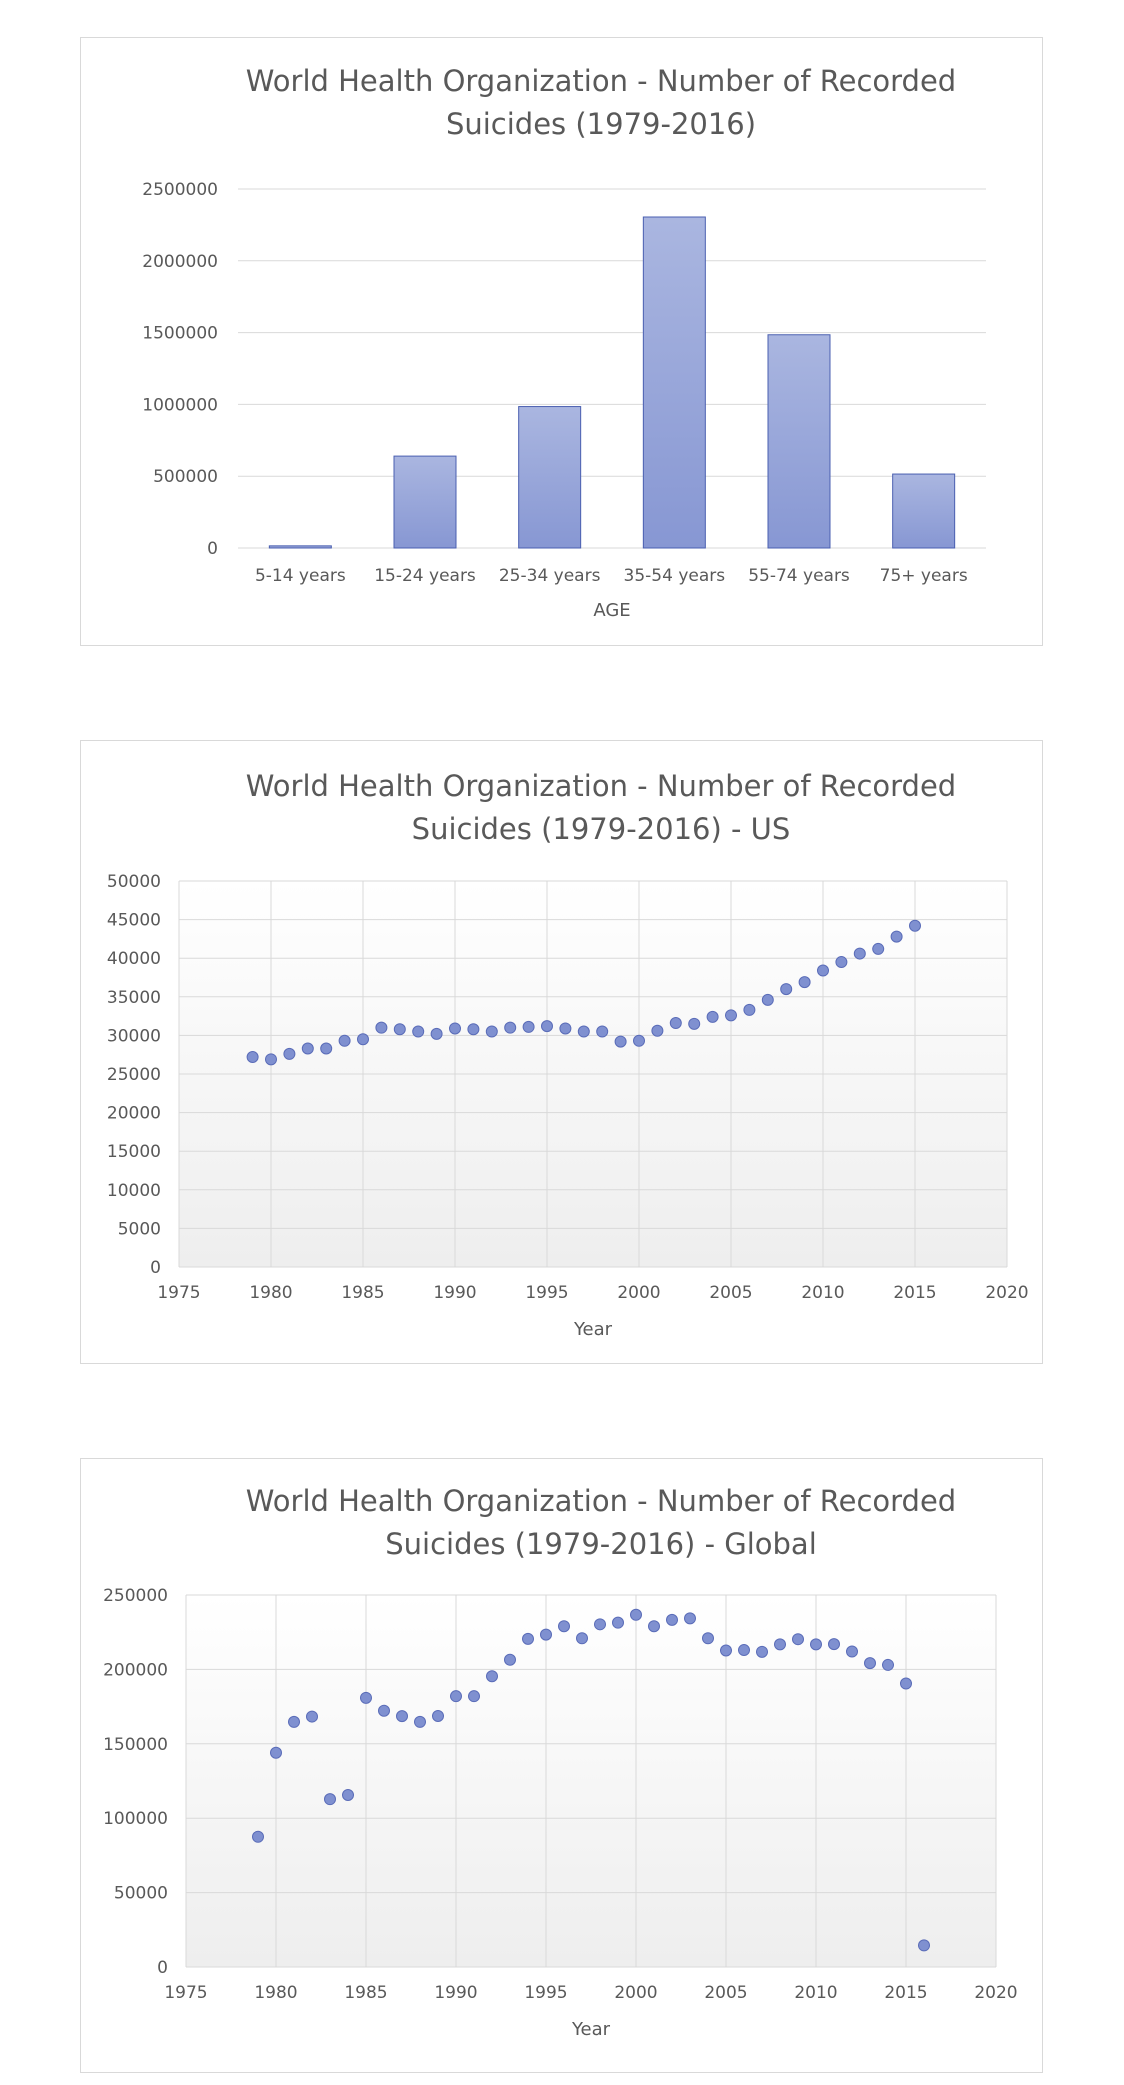 This screenshot has width=1124, height=2085. What do you see at coordinates (135, 1745) in the screenshot?
I see `y-tick-label: 150000` at bounding box center [135, 1745].